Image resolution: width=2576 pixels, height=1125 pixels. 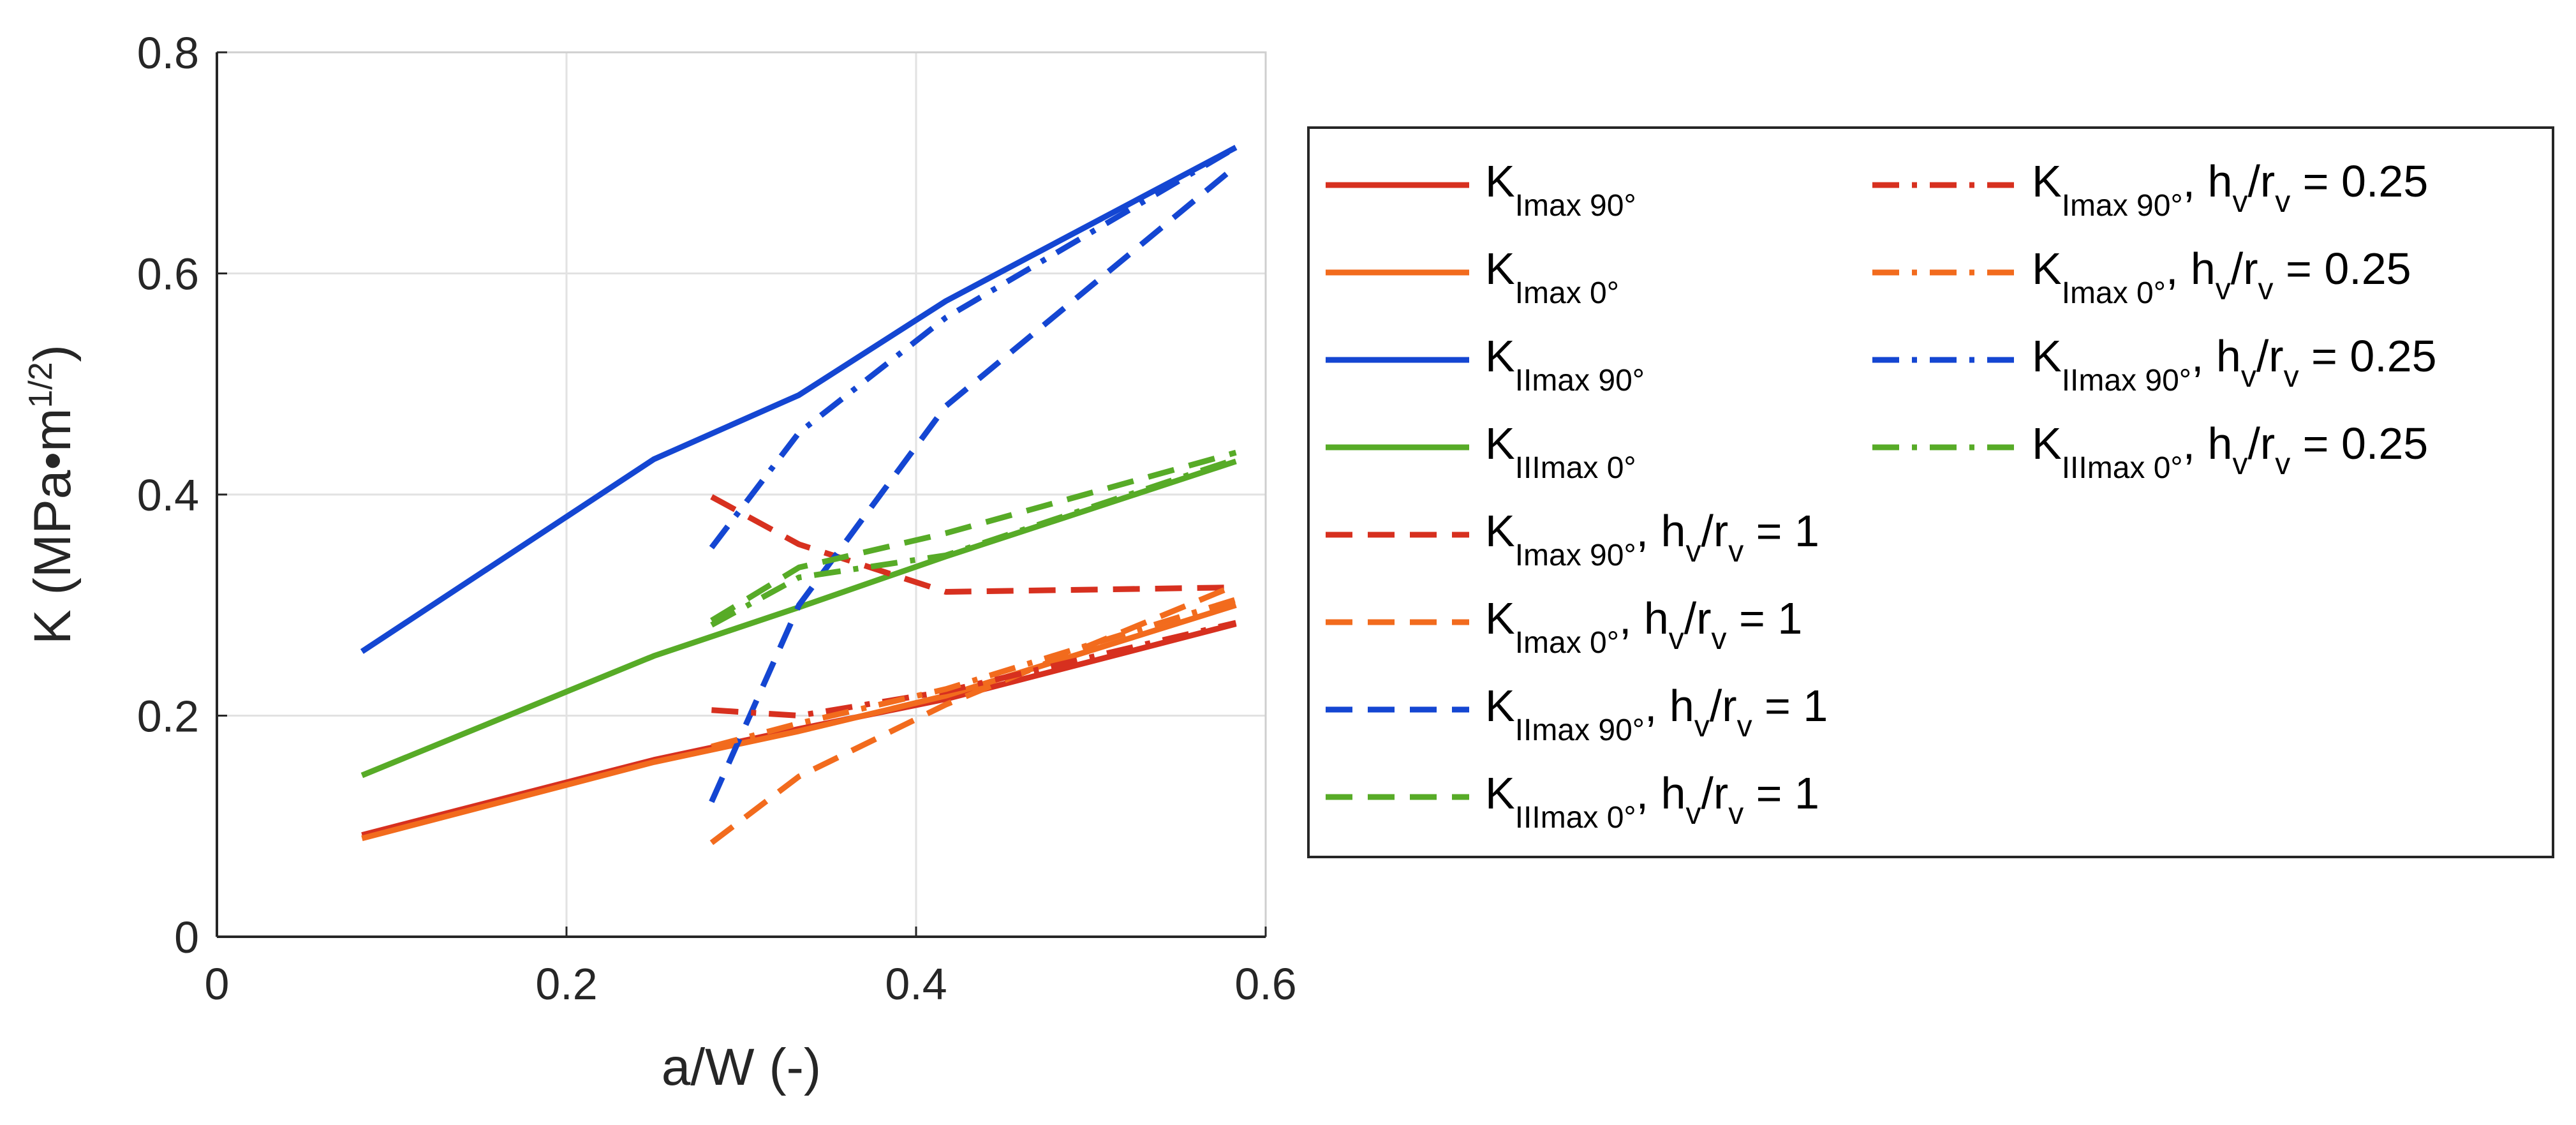 What do you see at coordinates (1552, 277) in the screenshot?
I see `legend-label: KImax 0°` at bounding box center [1552, 277].